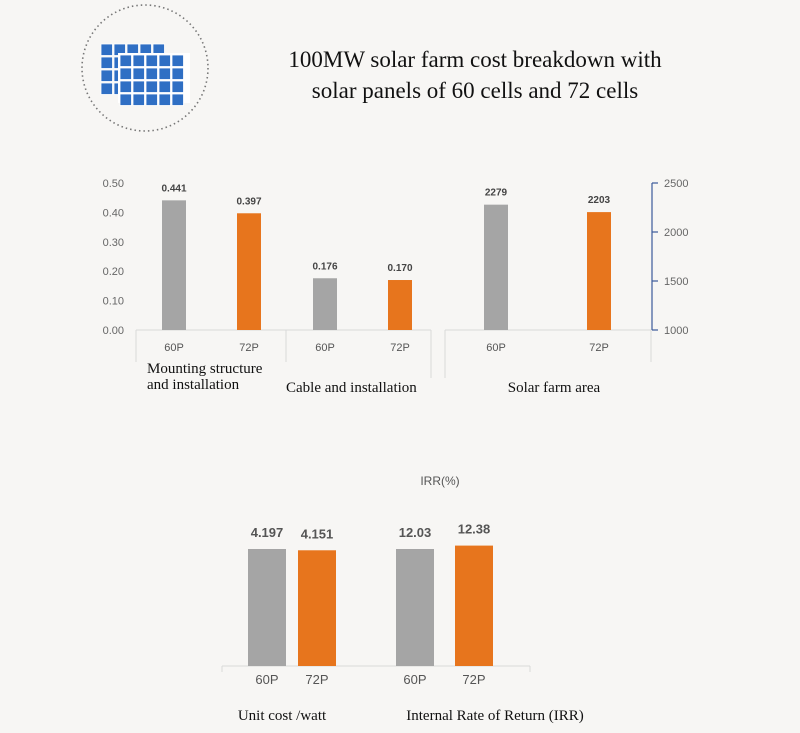 Image resolution: width=800 pixels, height=733 pixels. What do you see at coordinates (415, 532) in the screenshot?
I see `bar-value-label: 12.03` at bounding box center [415, 532].